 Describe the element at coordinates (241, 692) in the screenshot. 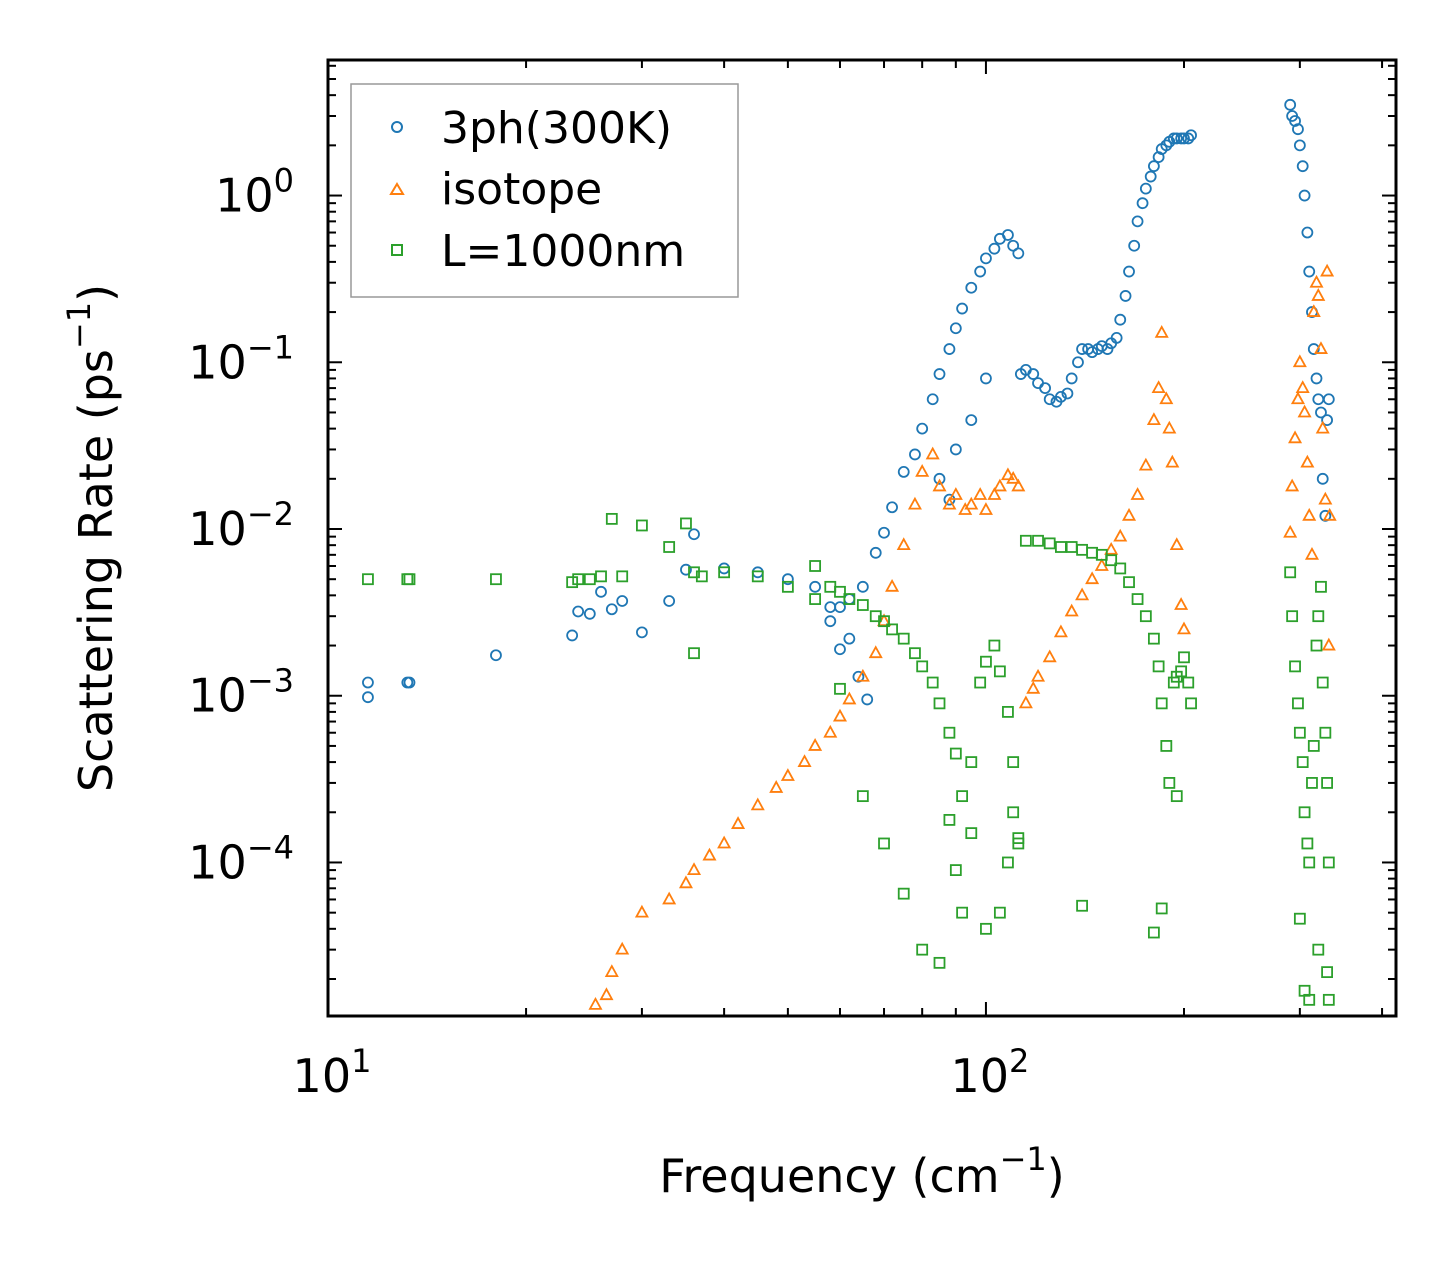

I see `y-tick-label: 10⁻³` at that location.